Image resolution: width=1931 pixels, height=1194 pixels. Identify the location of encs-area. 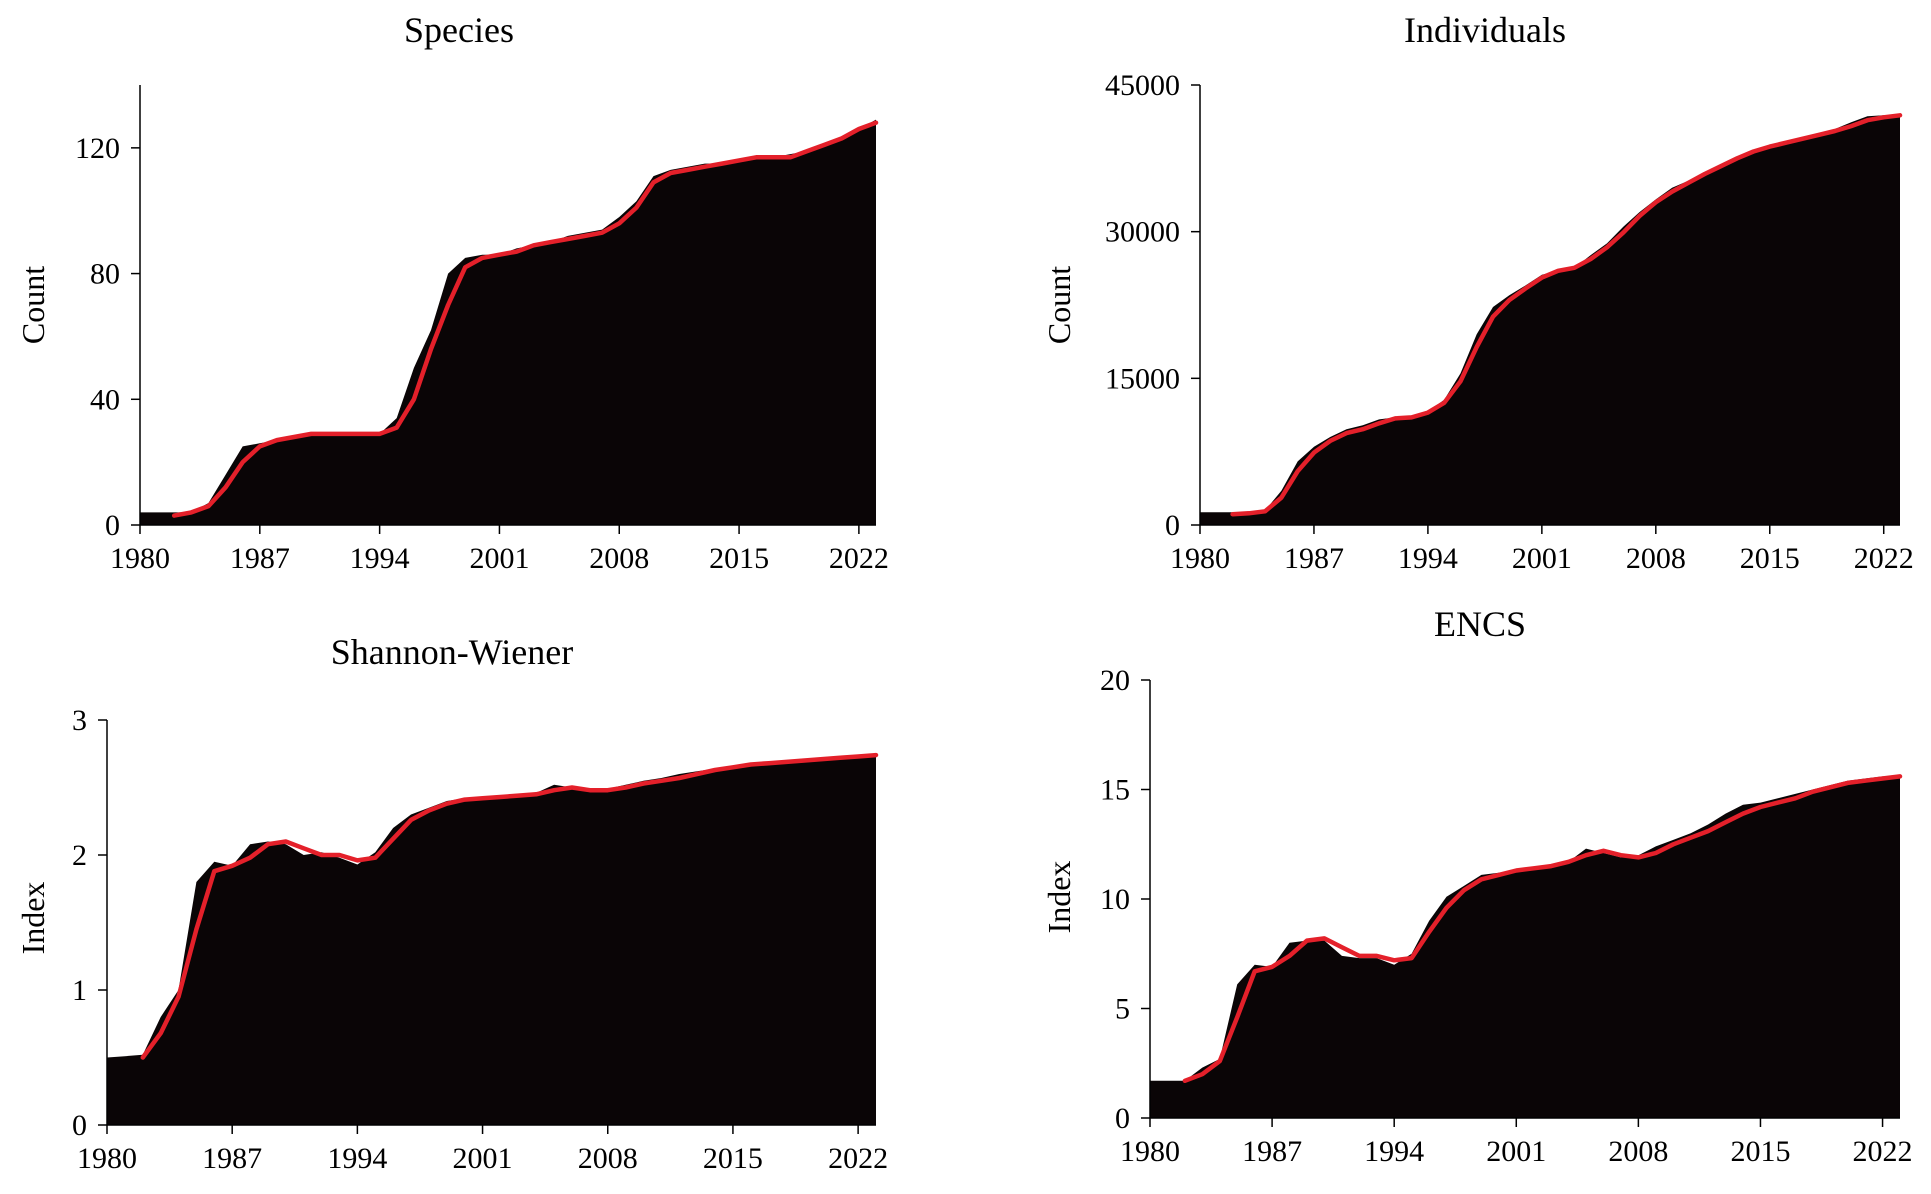
(1525, 947).